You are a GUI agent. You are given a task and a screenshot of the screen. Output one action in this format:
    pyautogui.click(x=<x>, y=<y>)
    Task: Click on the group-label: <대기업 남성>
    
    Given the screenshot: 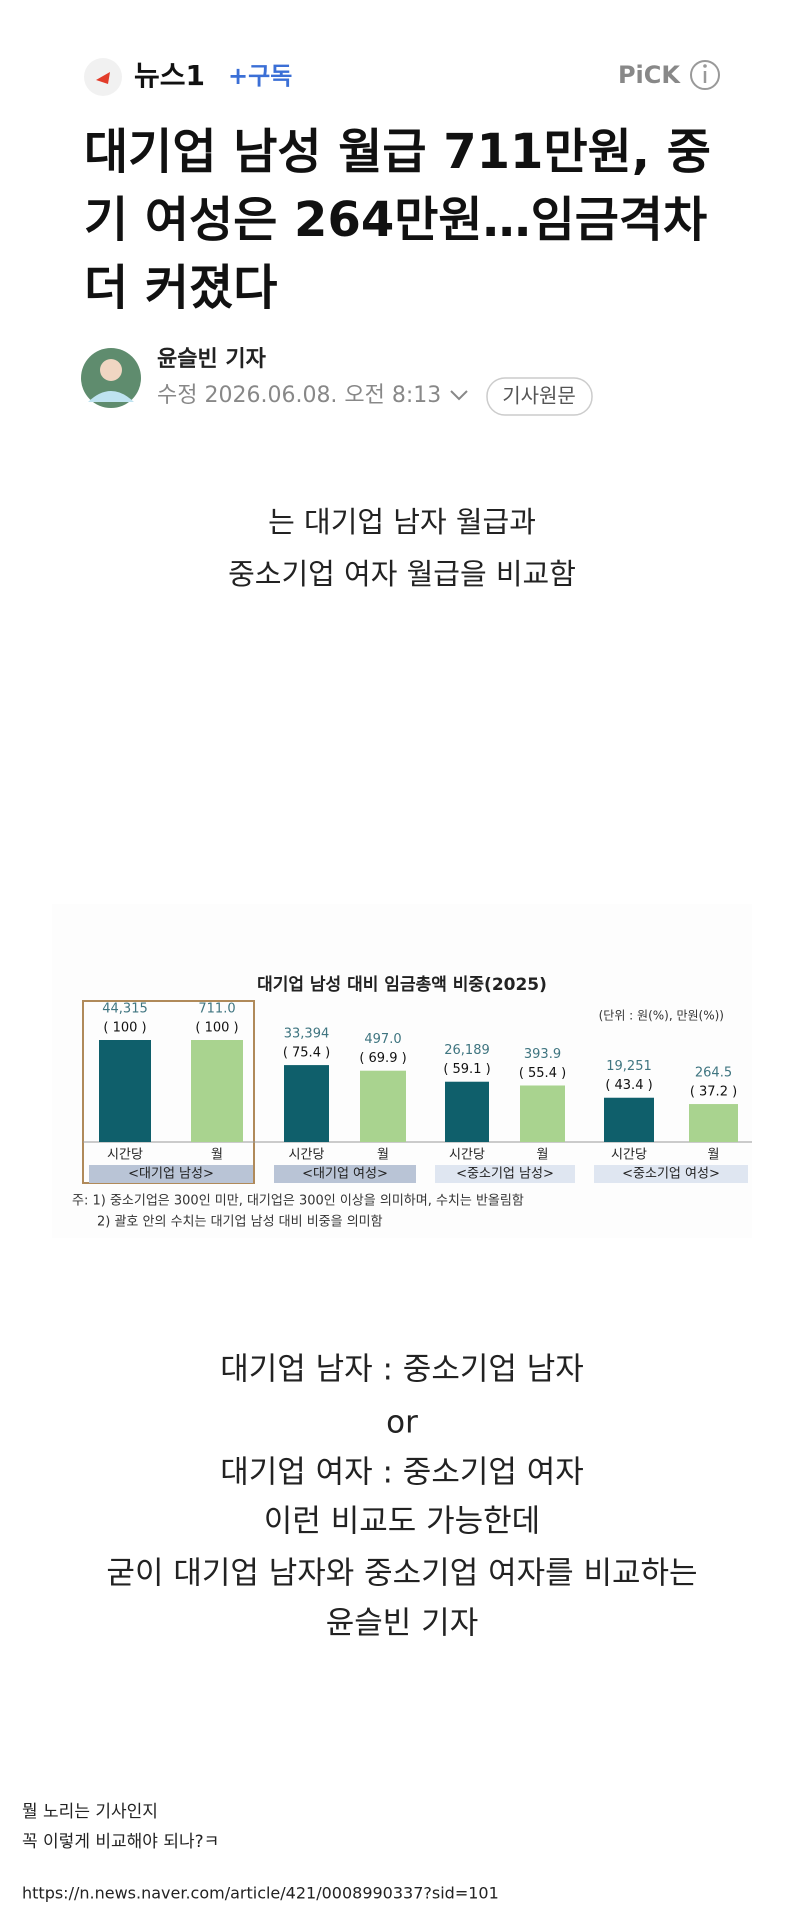 What is the action you would take?
    pyautogui.click(x=171, y=1174)
    